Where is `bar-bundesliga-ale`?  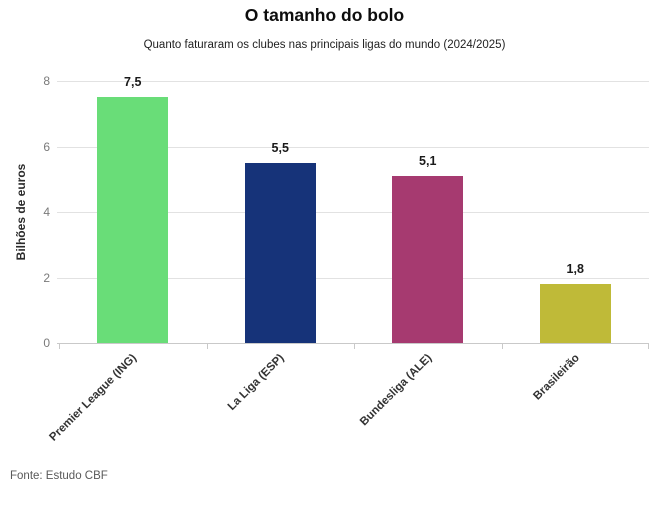 bar-bundesliga-ale is located at coordinates (428, 259).